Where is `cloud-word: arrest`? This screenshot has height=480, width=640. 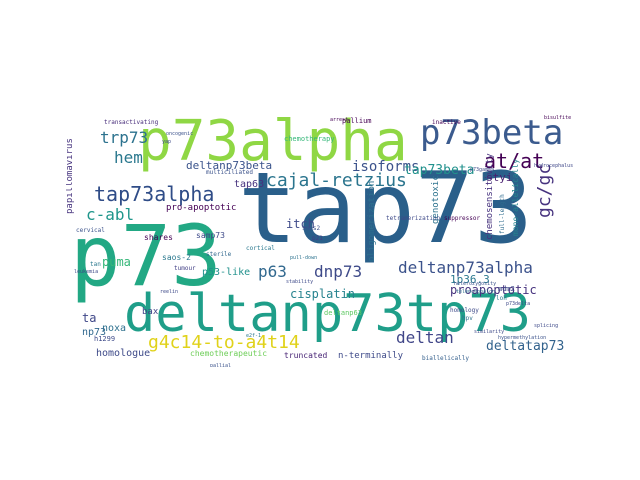
cloud-word: arrest is located at coordinates (339, 120).